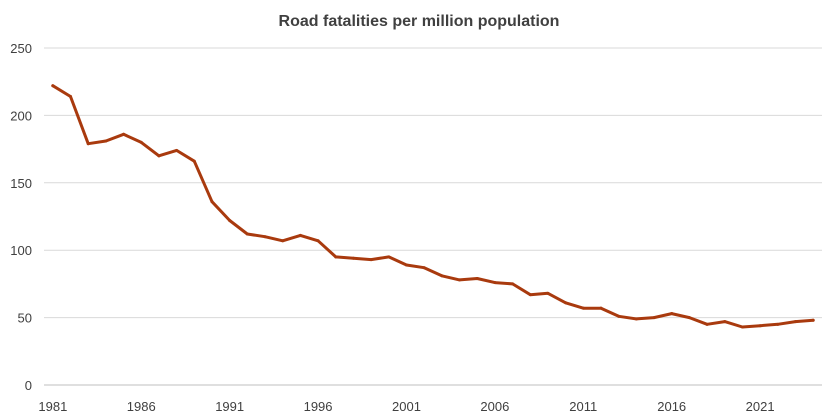  Describe the element at coordinates (760, 406) in the screenshot. I see `x-tick-label: 2021` at that location.